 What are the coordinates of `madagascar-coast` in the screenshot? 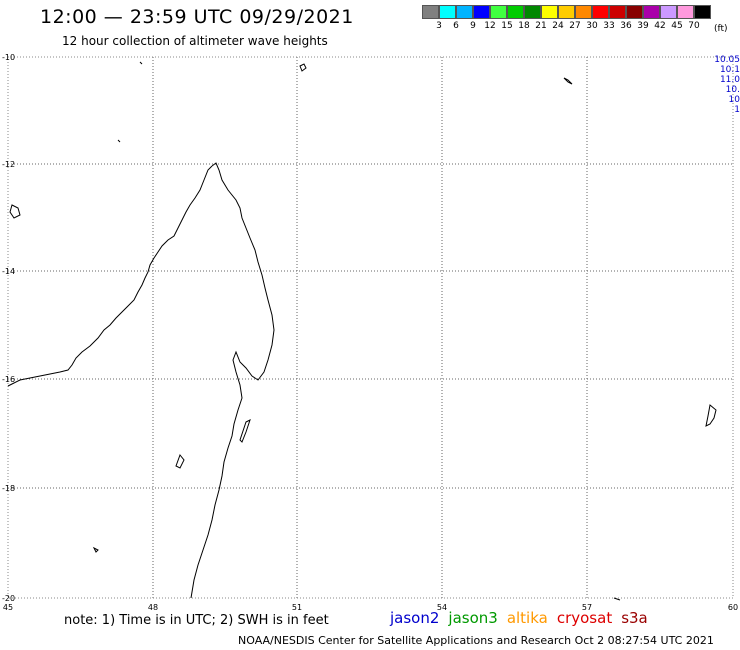 It's located at (232, 380).